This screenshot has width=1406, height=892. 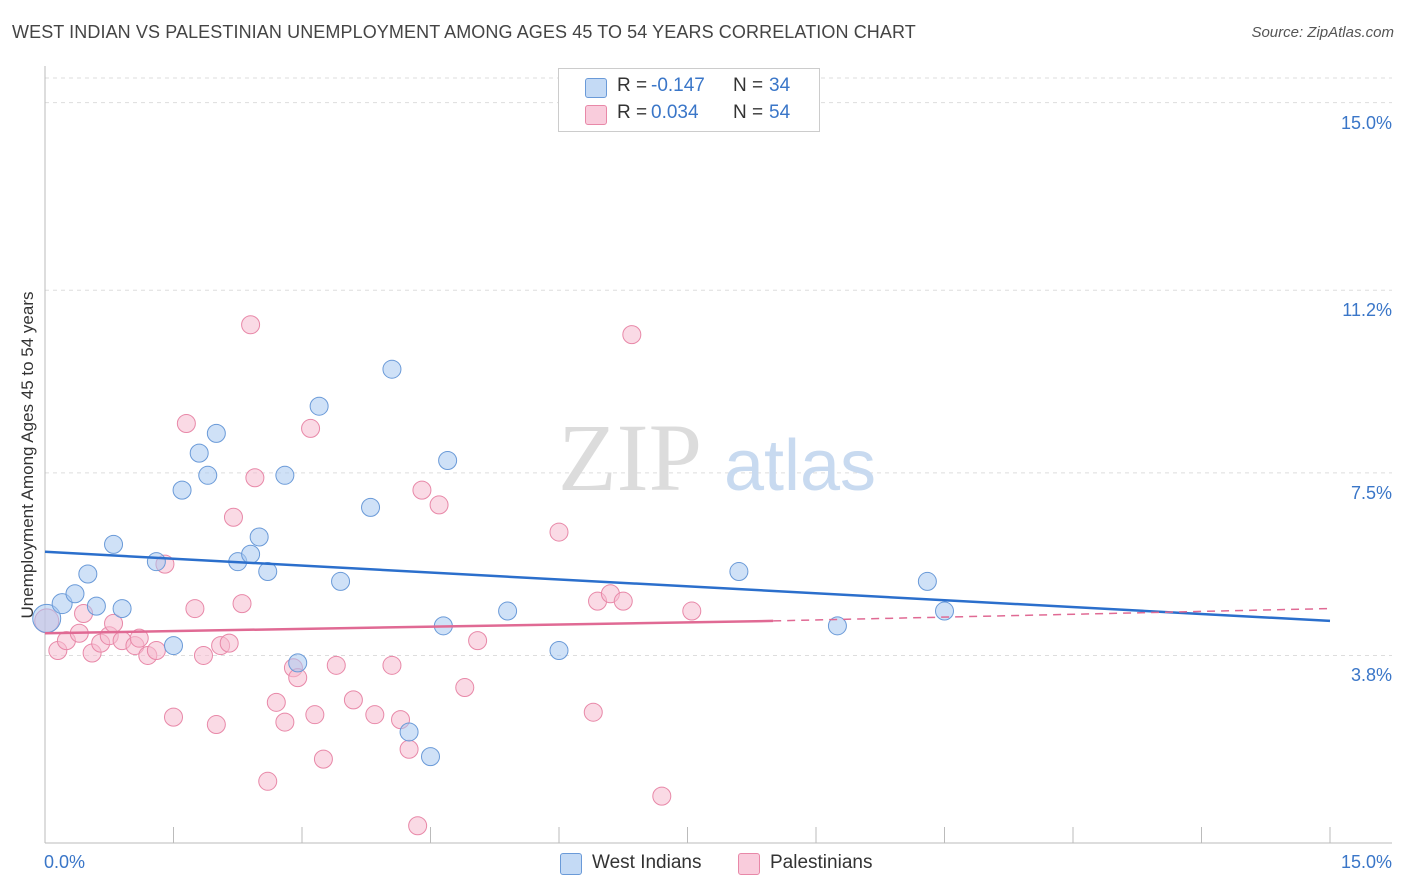 What do you see at coordinates (1371, 492) in the screenshot?
I see `y-tick-label: 7.5%` at bounding box center [1371, 492].